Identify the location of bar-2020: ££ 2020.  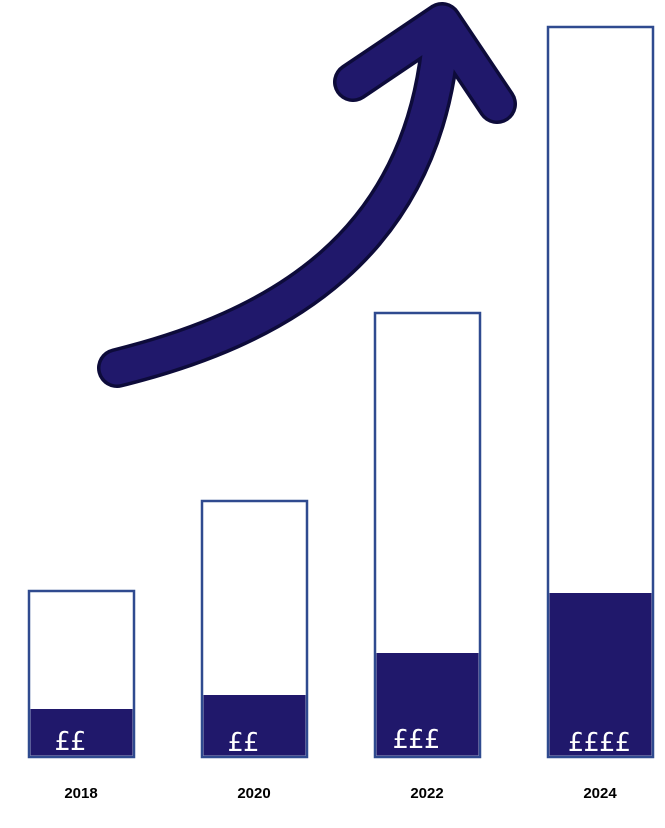
(254, 650).